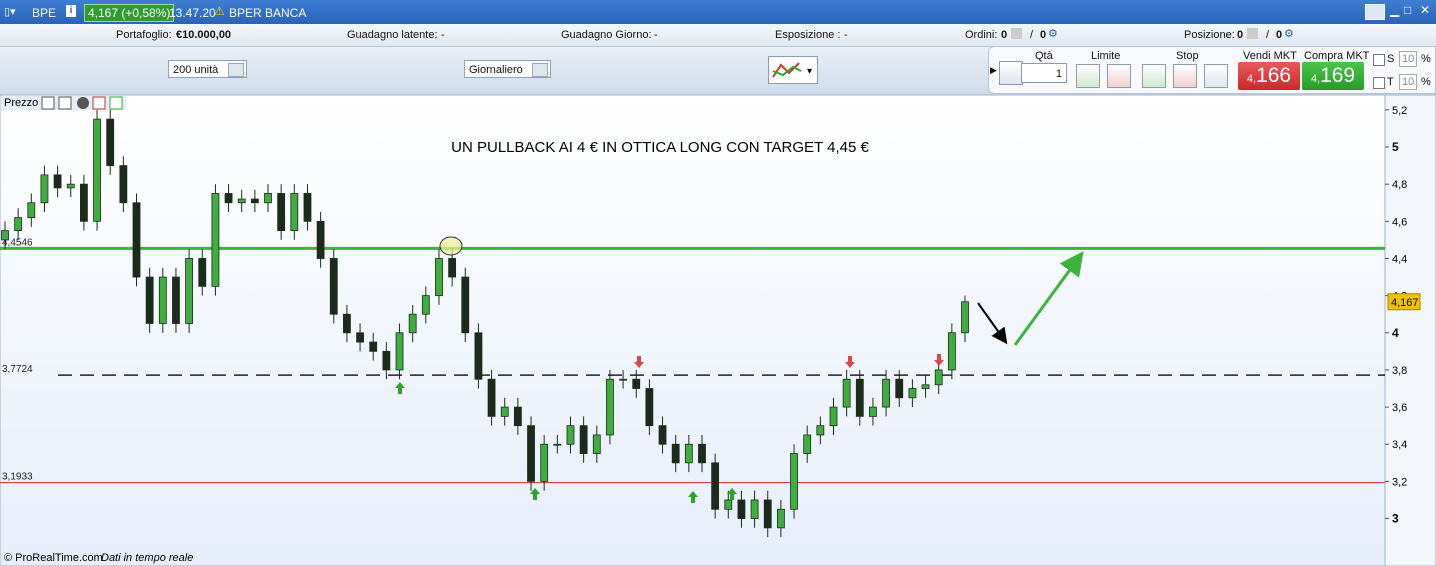  What do you see at coordinates (1333, 76) in the screenshot?
I see `buy-button: 4,169` at bounding box center [1333, 76].